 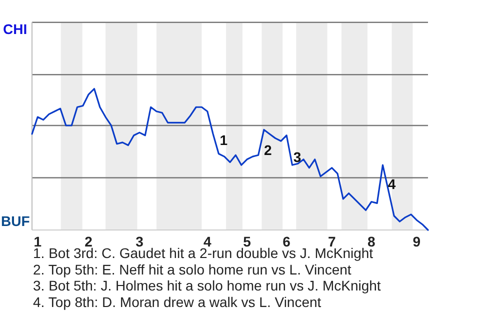 What do you see at coordinates (297, 156) in the screenshot?
I see `annotation: 3` at bounding box center [297, 156].